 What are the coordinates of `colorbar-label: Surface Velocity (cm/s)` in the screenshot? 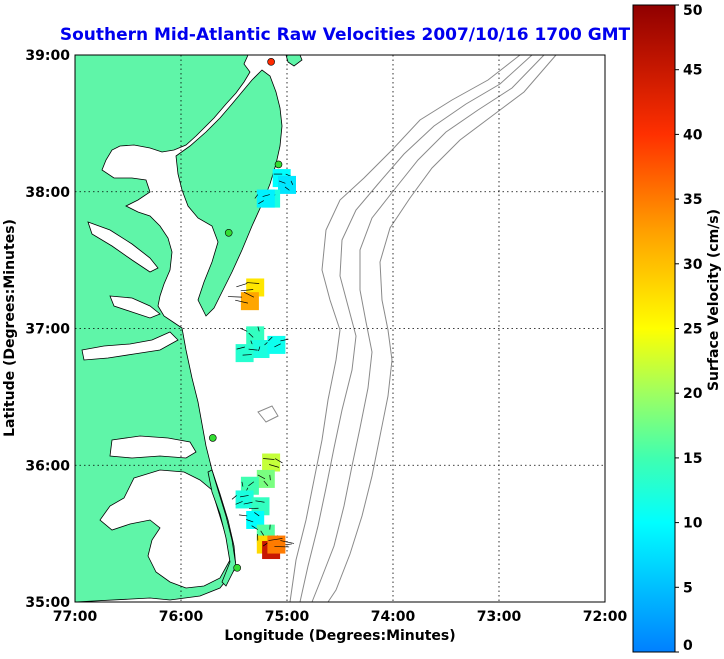 It's located at (714, 300).